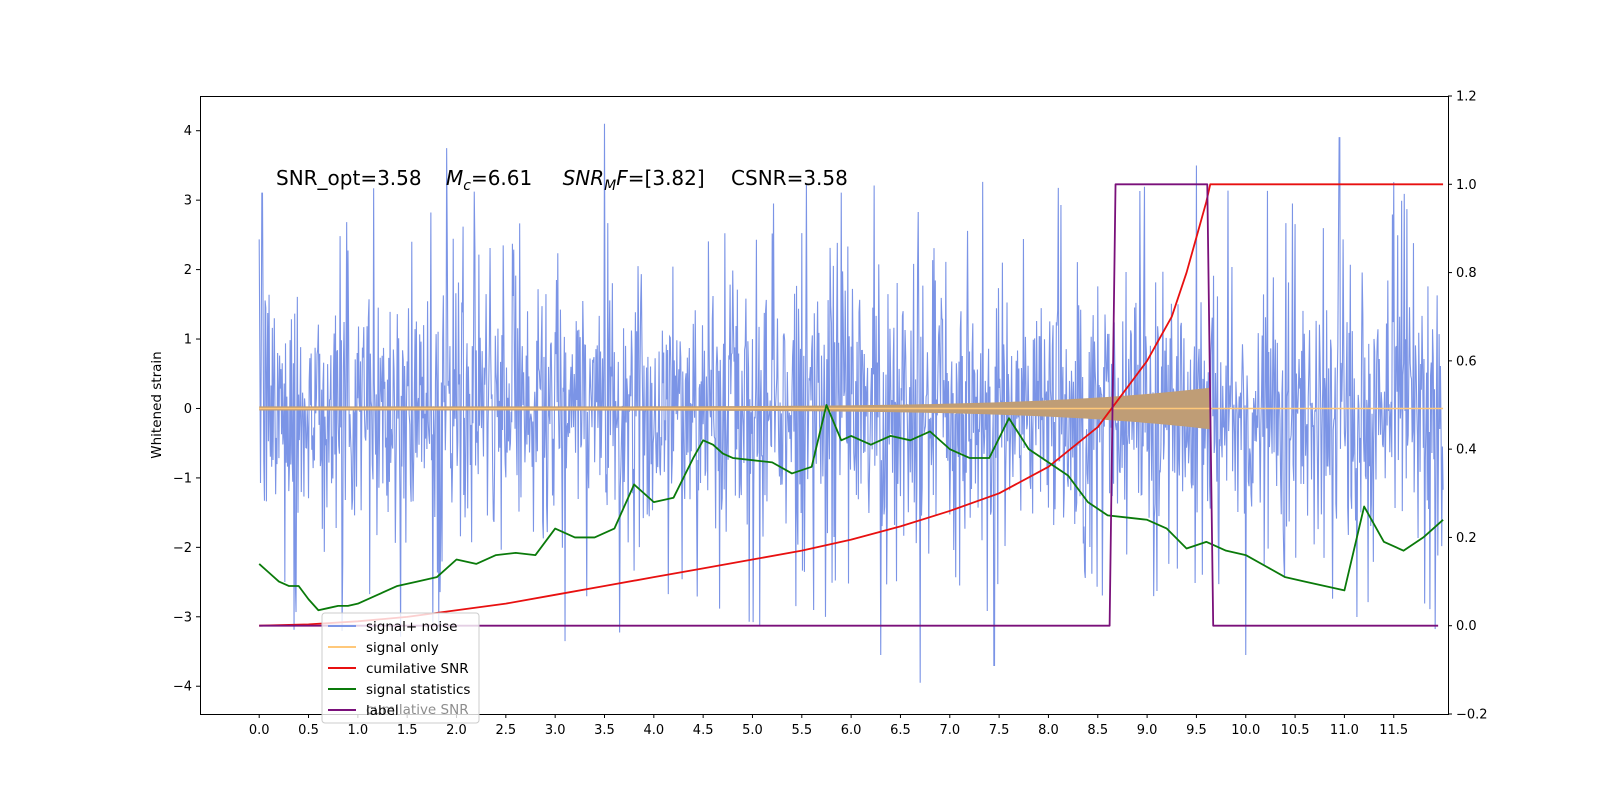  What do you see at coordinates (259, 730) in the screenshot?
I see `x-tick-label: 0.0` at bounding box center [259, 730].